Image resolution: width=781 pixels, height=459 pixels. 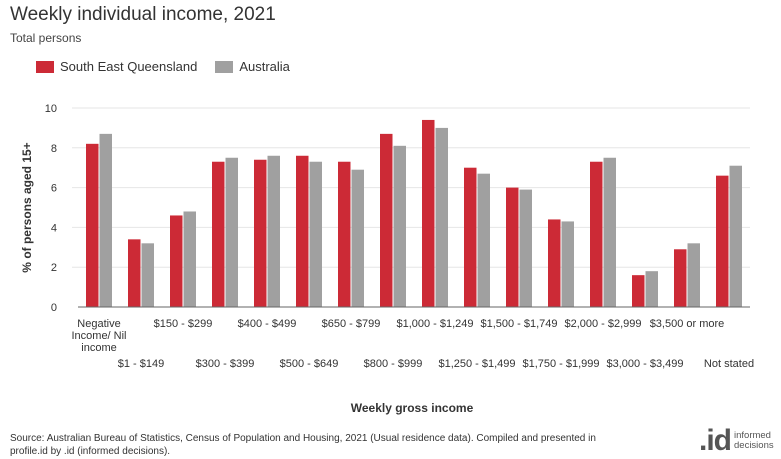 I want to click on x-tick-label-3: $300 - $399, so click(x=225, y=364).